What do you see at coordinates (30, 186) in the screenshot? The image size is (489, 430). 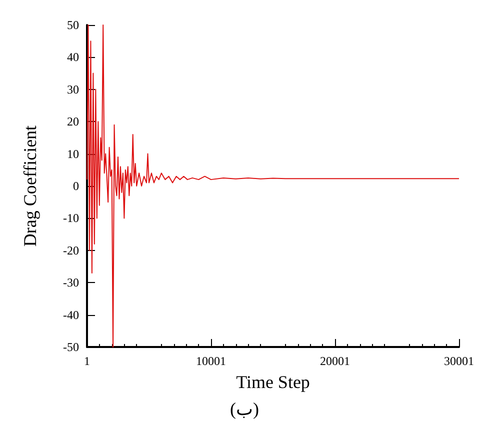 I see `y-axis-title: Drag Coefficient` at bounding box center [30, 186].